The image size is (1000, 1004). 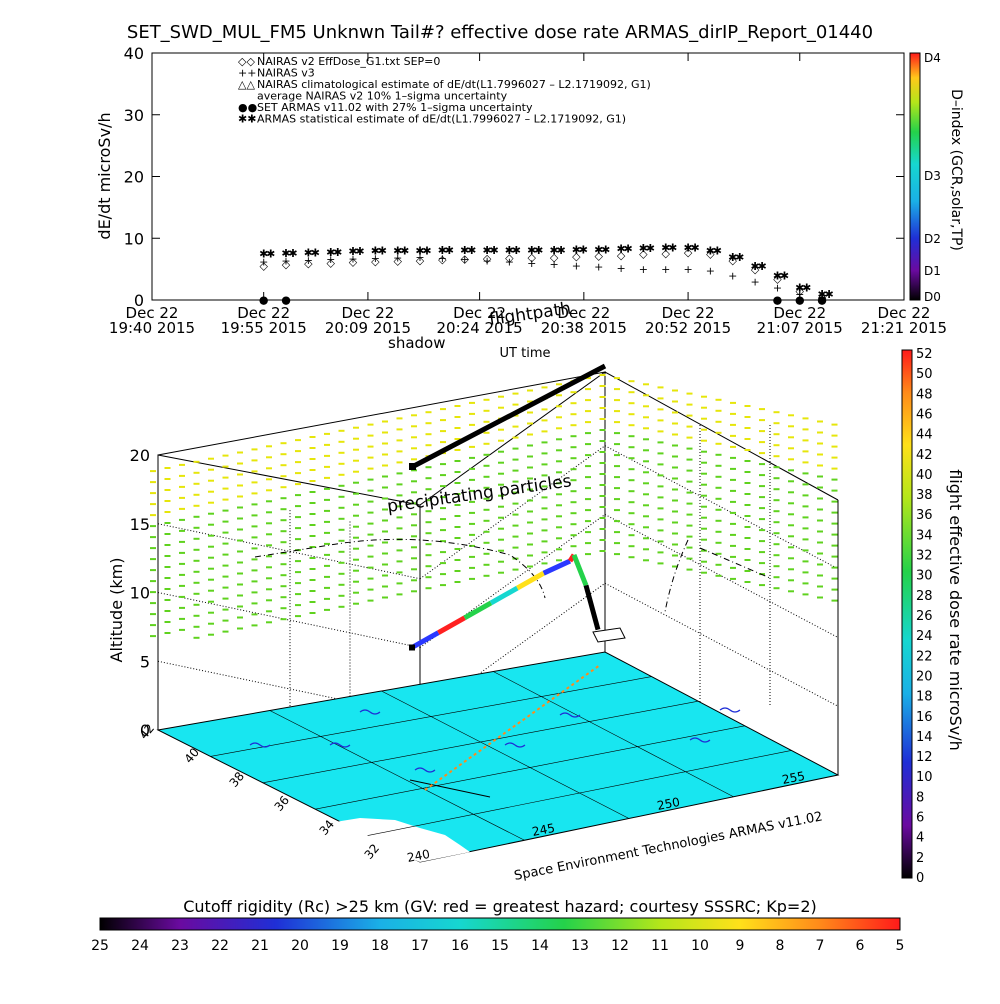 What do you see at coordinates (904, 328) in the screenshot?
I see `top-x-tick-time: 21:21 2015` at bounding box center [904, 328].